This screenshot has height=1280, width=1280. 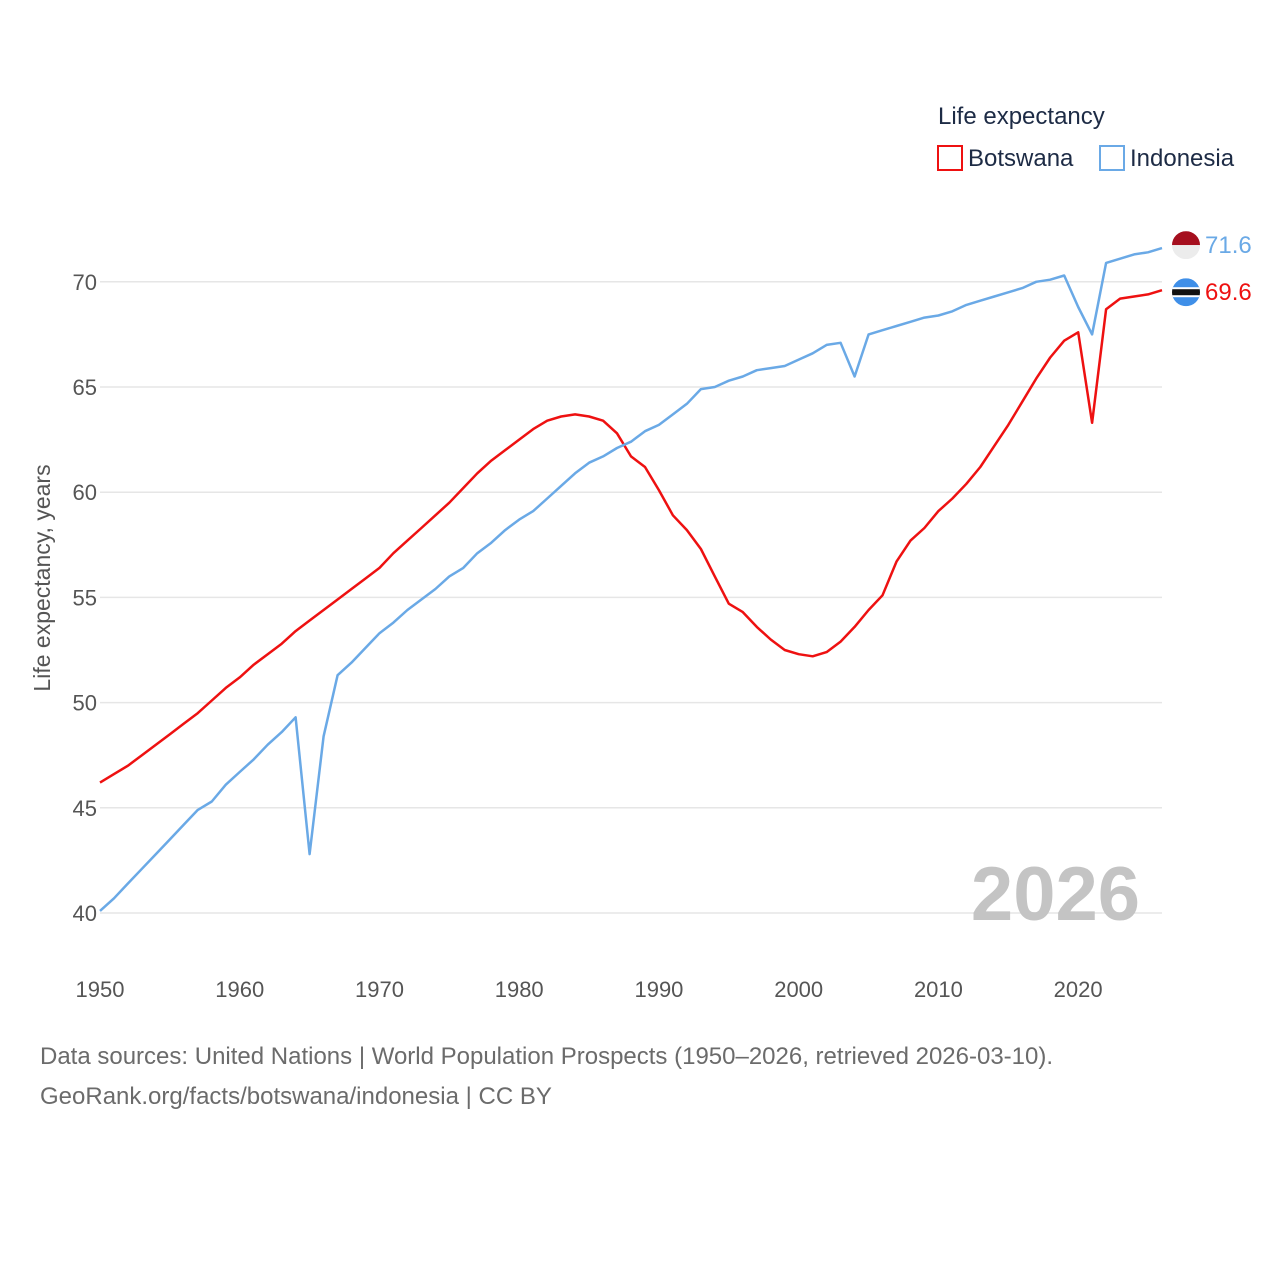 I want to click on y-tick-label: 55, so click(x=85, y=597).